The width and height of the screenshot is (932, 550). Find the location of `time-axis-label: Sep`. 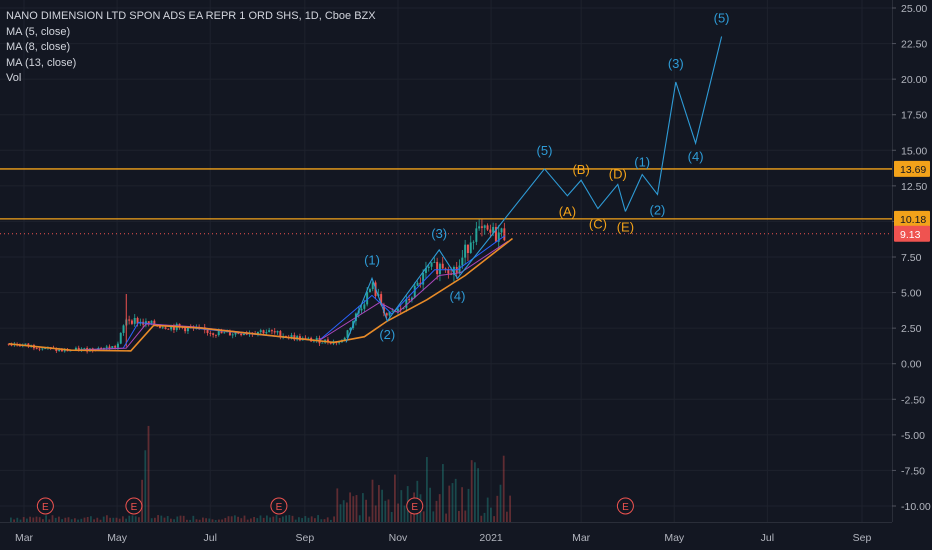

time-axis-label: Sep is located at coordinates (862, 538).